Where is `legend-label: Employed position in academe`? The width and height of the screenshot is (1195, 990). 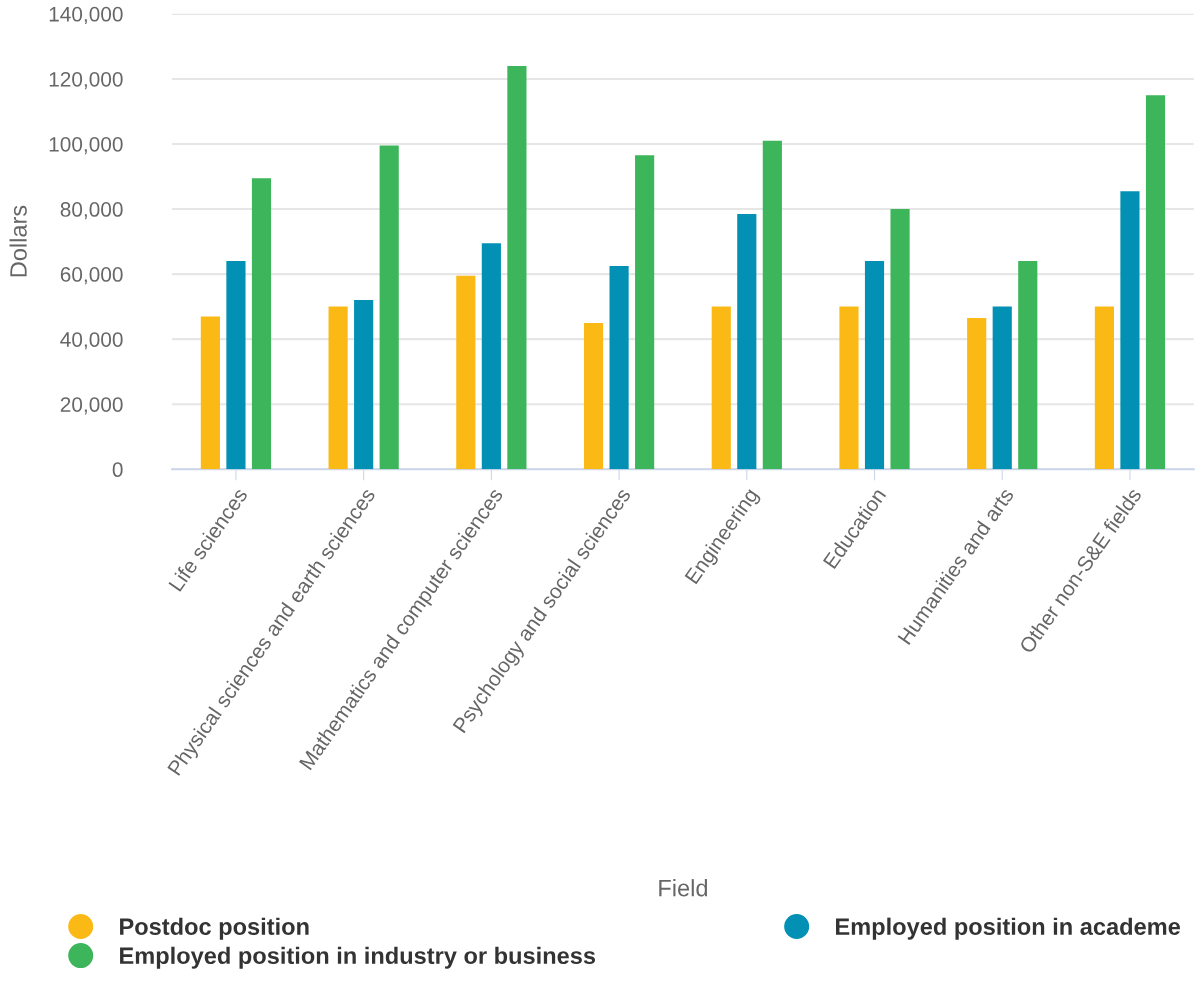 legend-label: Employed position in academe is located at coordinates (1008, 928).